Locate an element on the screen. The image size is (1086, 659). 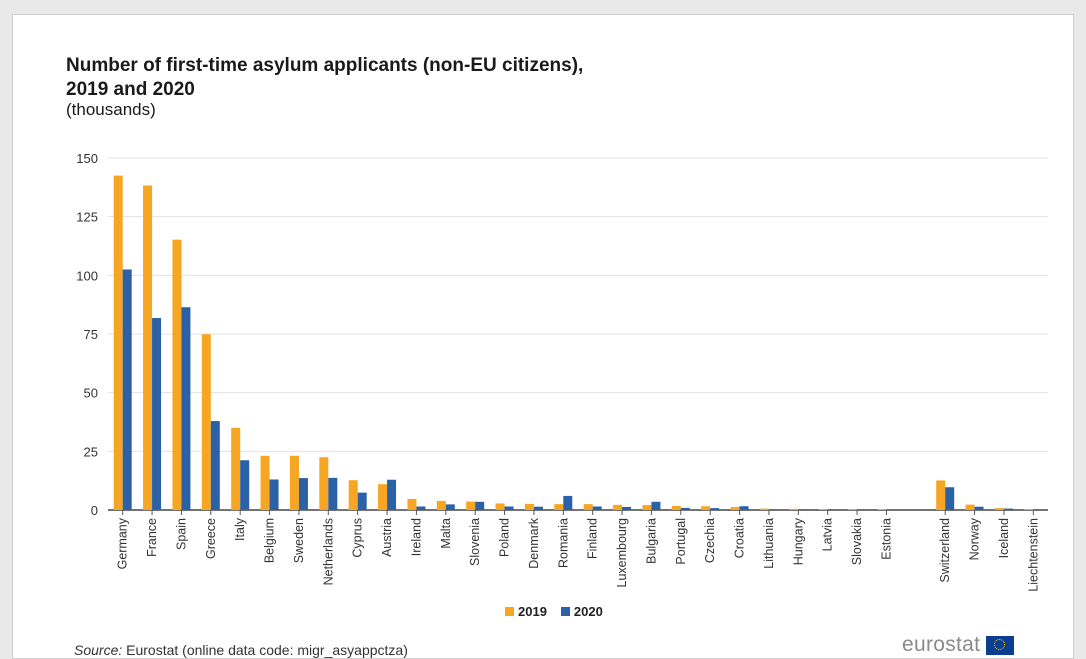
x-tick-label: Denmark is located at coordinates (534, 542).